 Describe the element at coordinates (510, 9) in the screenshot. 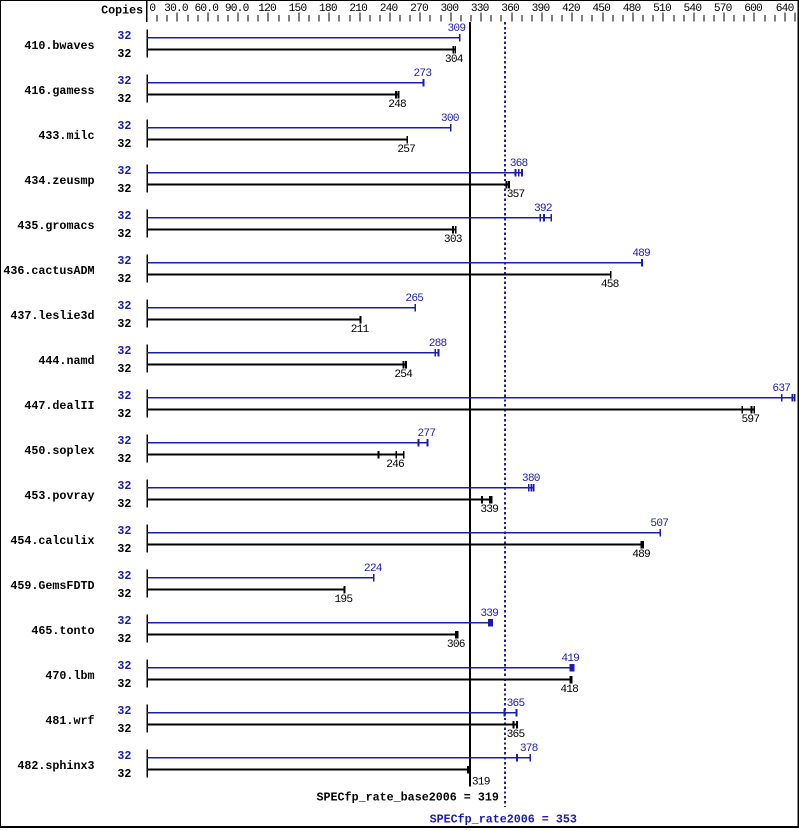

I see `svg-text: 360` at that location.